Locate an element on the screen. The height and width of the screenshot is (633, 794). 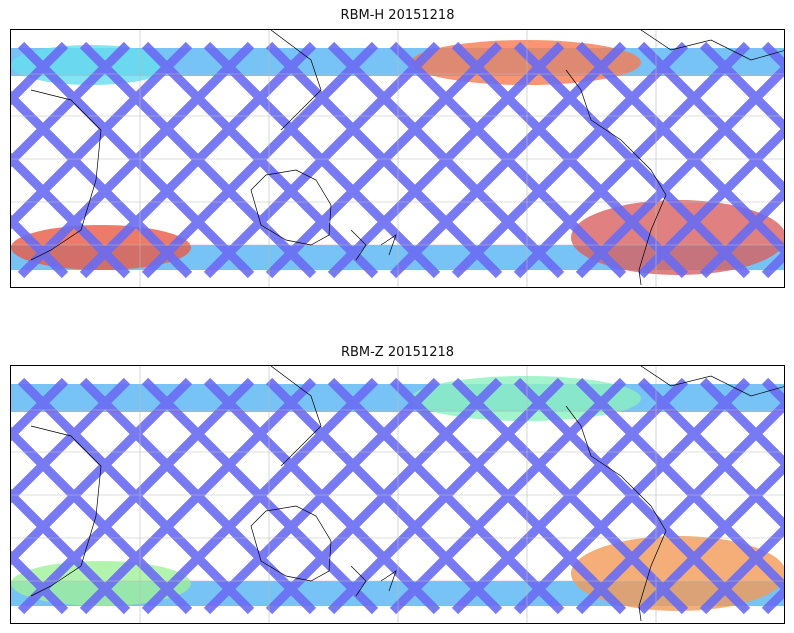
panel-title-rbm-z: RBM-Z 20151218 is located at coordinates (397, 352).